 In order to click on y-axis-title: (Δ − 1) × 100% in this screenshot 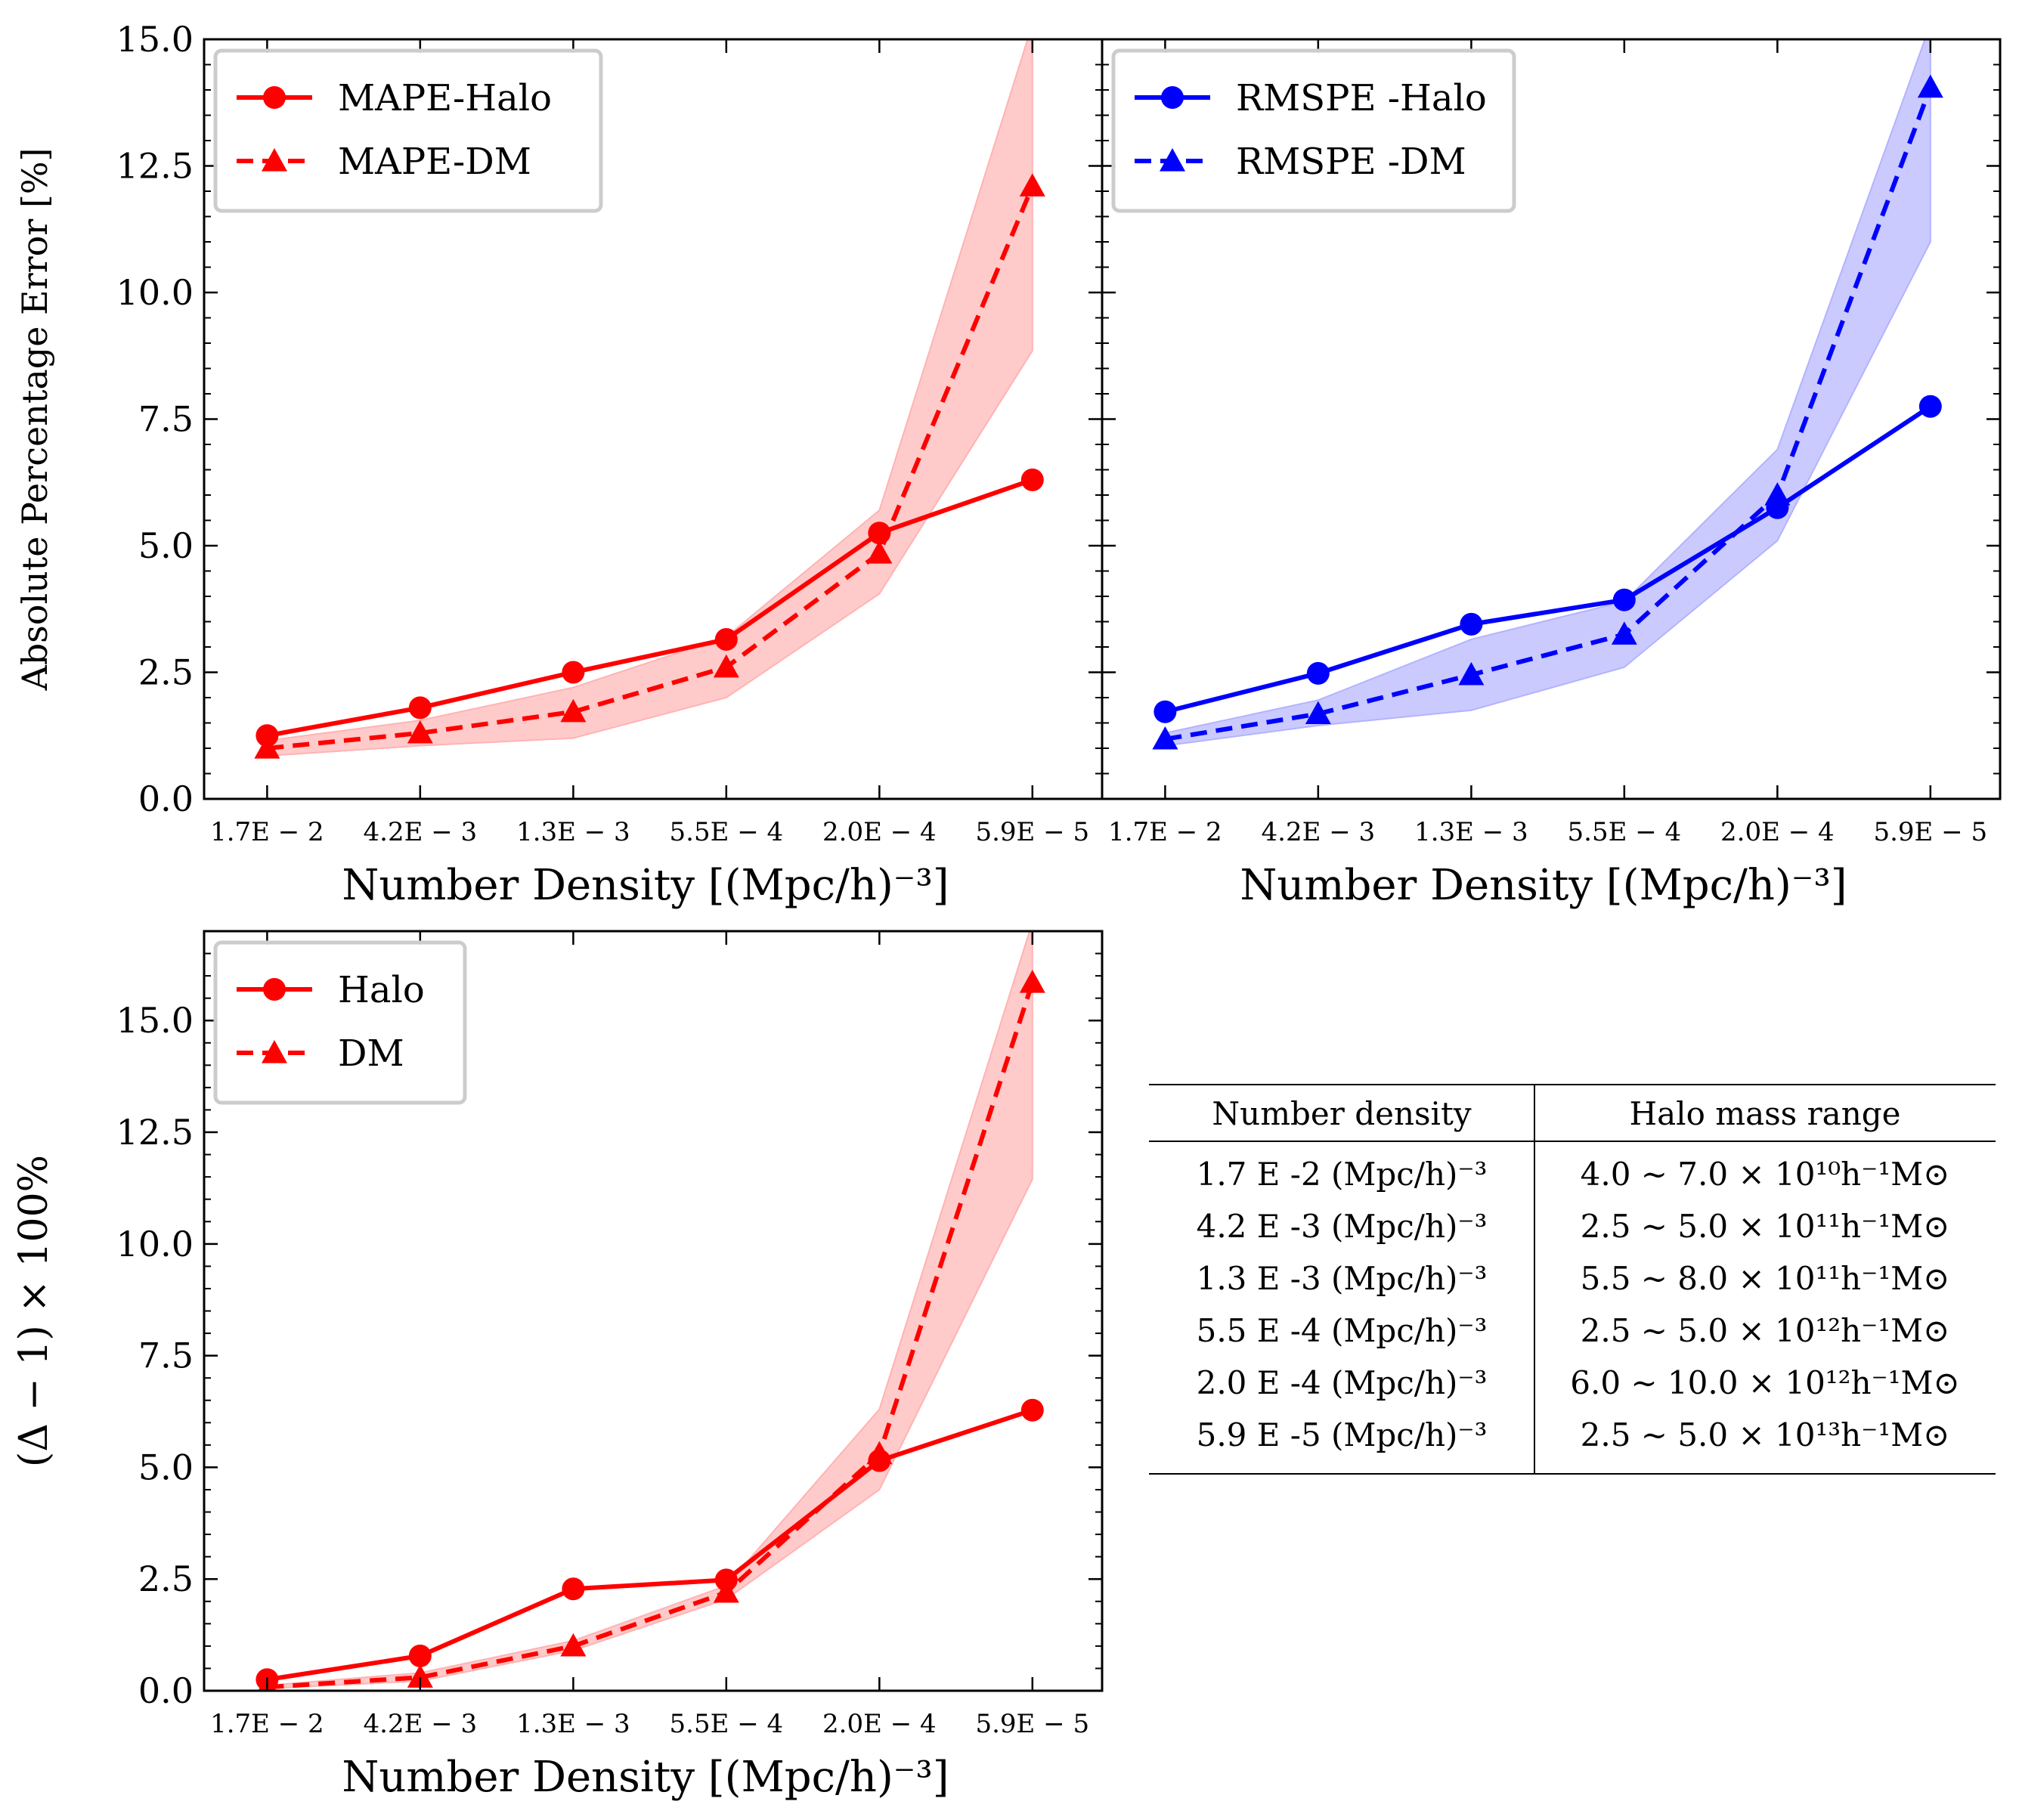, I will do `click(34, 1311)`.